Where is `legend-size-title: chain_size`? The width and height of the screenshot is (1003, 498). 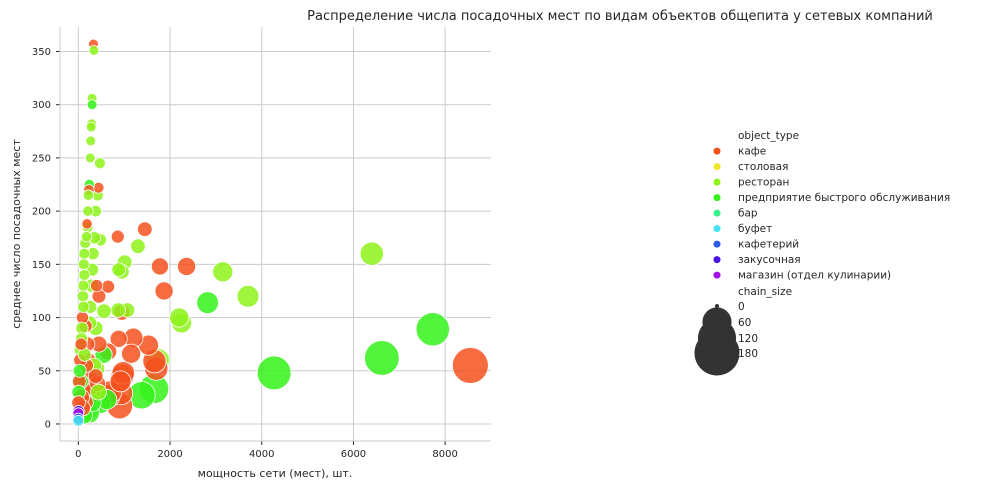
legend-size-title: chain_size is located at coordinates (765, 292).